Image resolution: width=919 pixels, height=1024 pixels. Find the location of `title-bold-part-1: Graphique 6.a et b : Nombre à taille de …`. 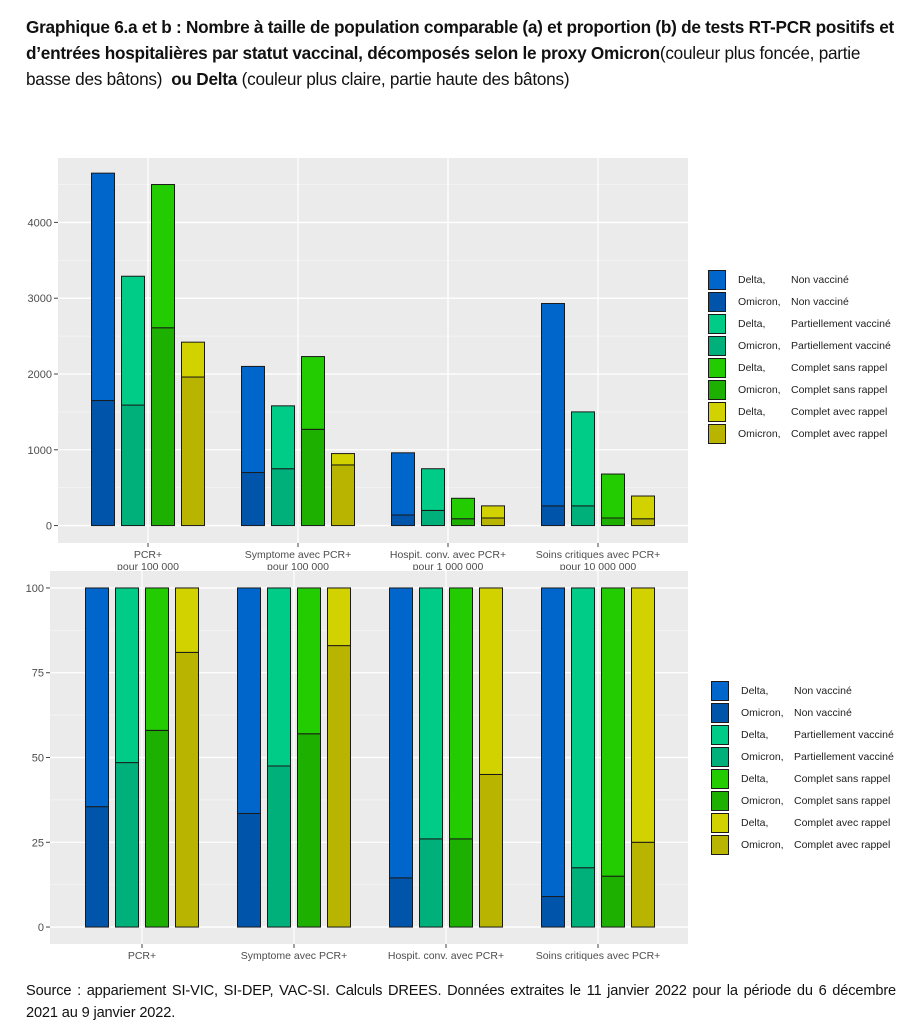

title-bold-part-1: Graphique 6.a et b : Nombre à taille de … is located at coordinates (460, 40).